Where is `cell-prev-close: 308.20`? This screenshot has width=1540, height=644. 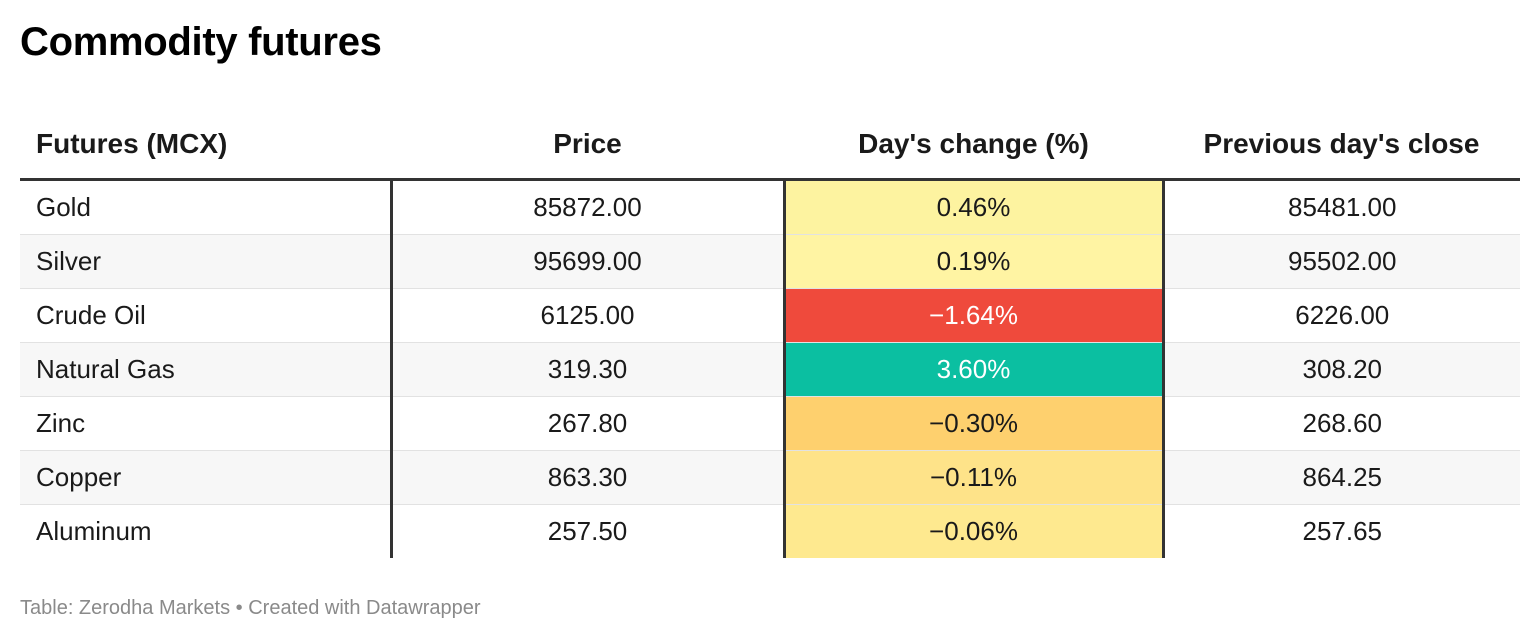 cell-prev-close: 308.20 is located at coordinates (1341, 369).